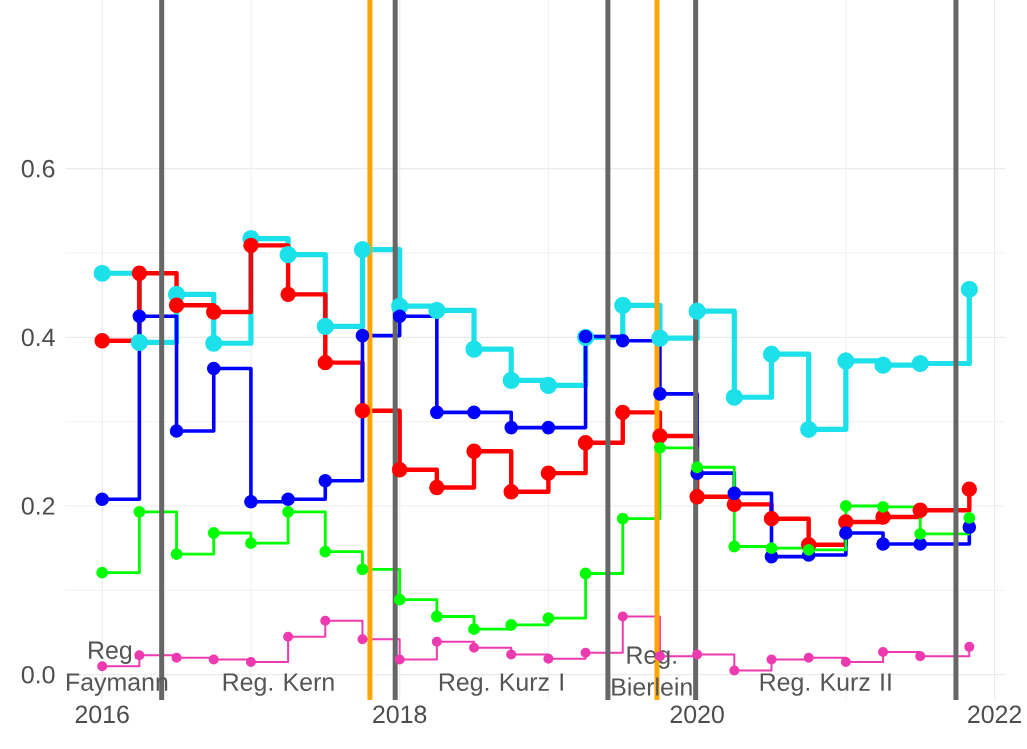 This screenshot has width=1027, height=749. Describe the element at coordinates (278, 684) in the screenshot. I see `ref-line-label: Reg. Kern` at that location.